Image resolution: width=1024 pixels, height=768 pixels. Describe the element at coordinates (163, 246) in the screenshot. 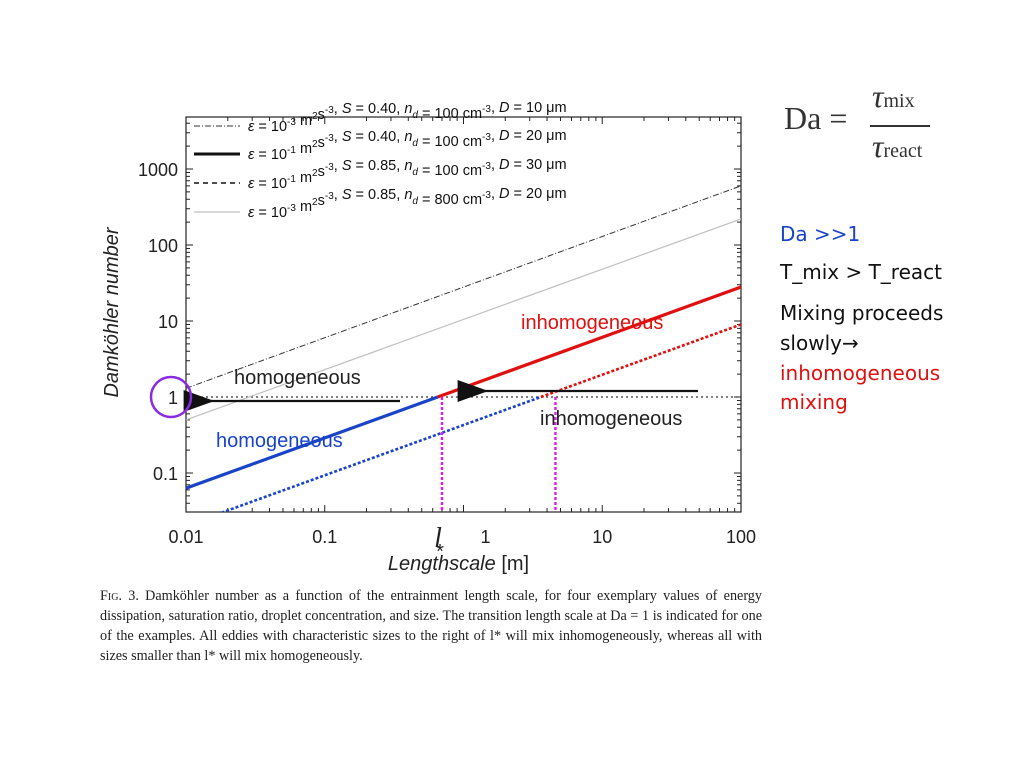

I see `y-tick-label: 100` at that location.